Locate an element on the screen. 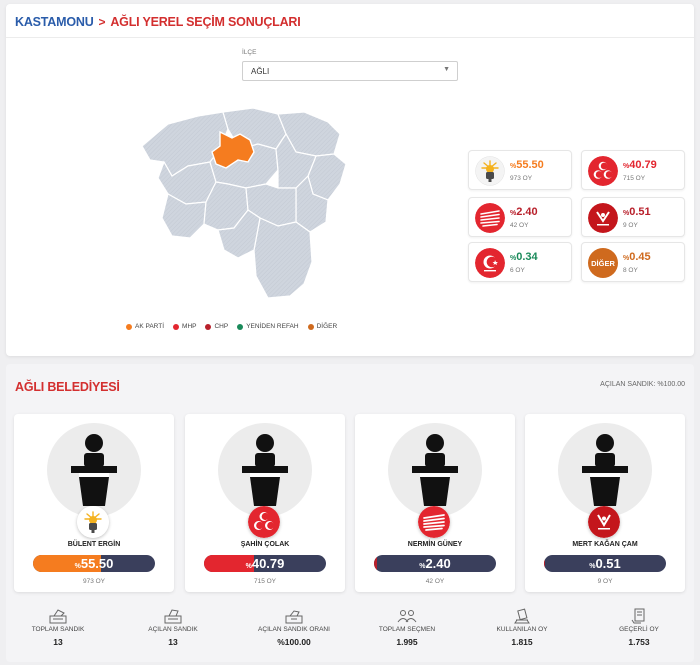 The height and width of the screenshot is (665, 700). legend-item: DİĞER is located at coordinates (322, 326).